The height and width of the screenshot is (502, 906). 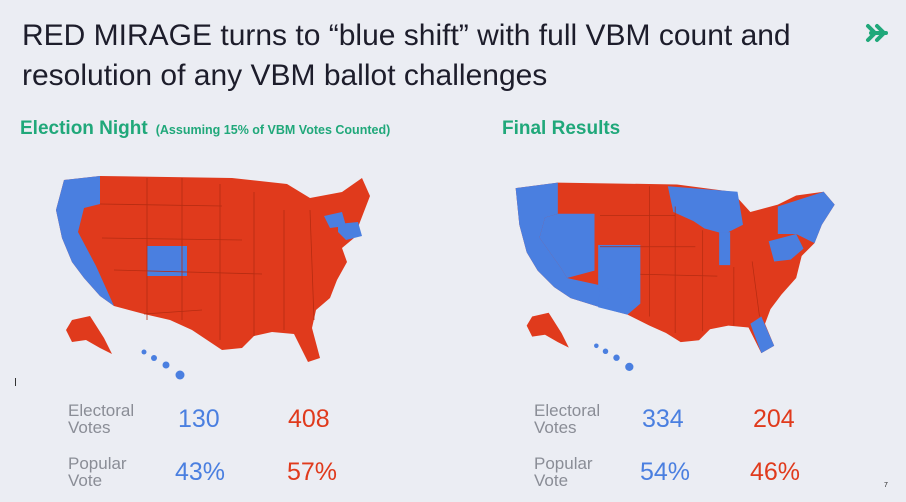 I want to click on final-results-map, so click(x=675, y=276).